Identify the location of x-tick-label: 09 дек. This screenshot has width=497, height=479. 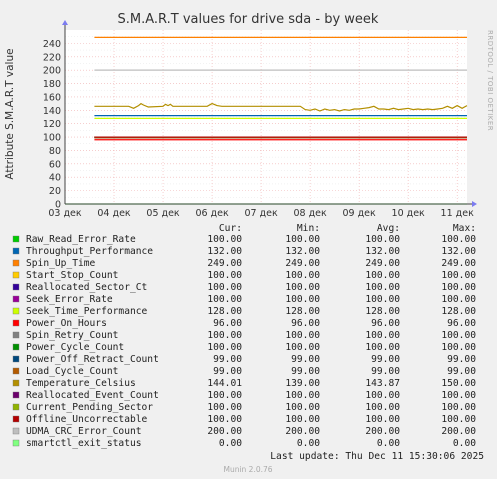
(360, 213).